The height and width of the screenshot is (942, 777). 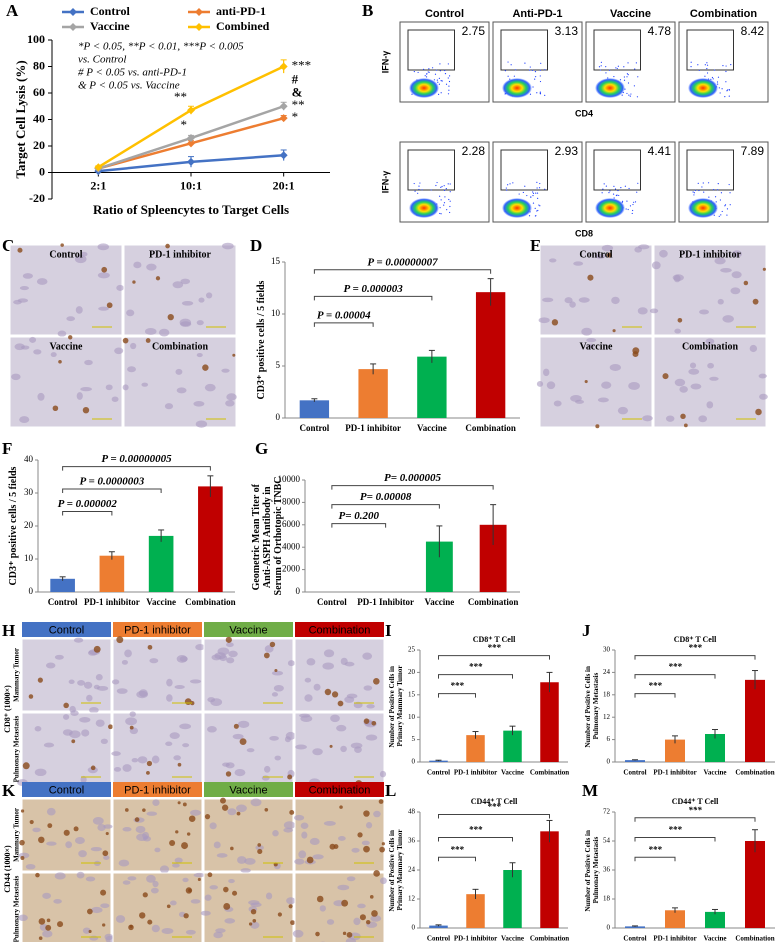 I want to click on y-tick-label: 5, so click(x=278, y=365).